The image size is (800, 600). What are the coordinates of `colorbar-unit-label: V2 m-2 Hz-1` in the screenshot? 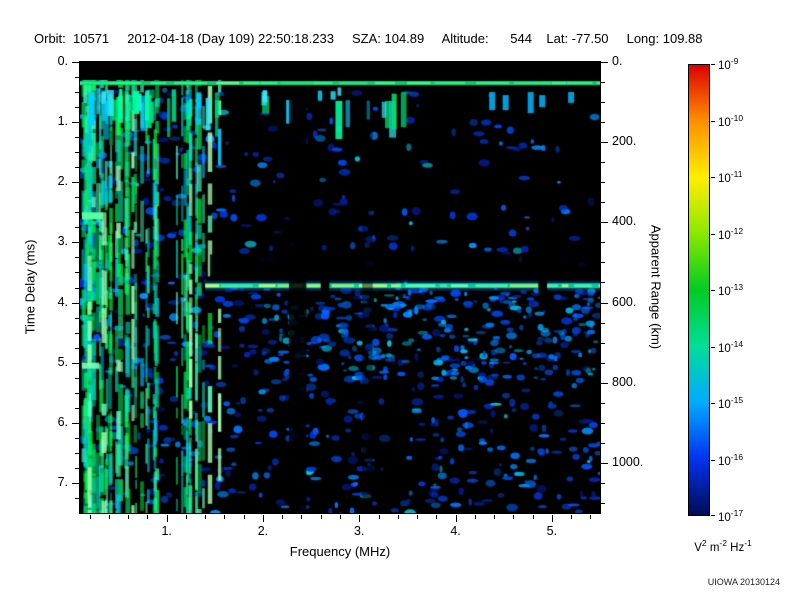 It's located at (723, 546).